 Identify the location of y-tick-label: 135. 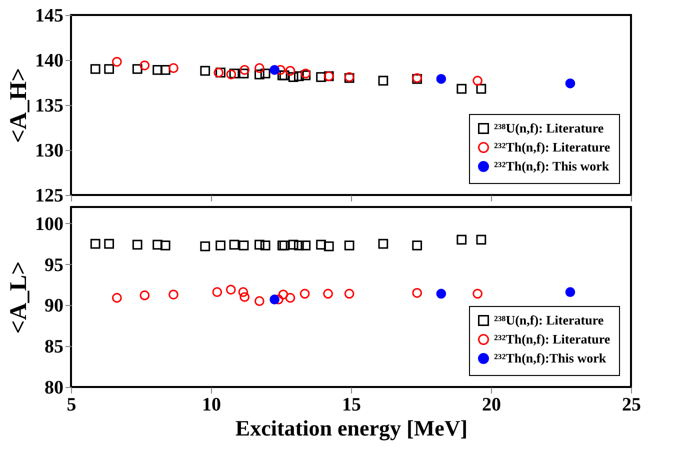
(49, 106).